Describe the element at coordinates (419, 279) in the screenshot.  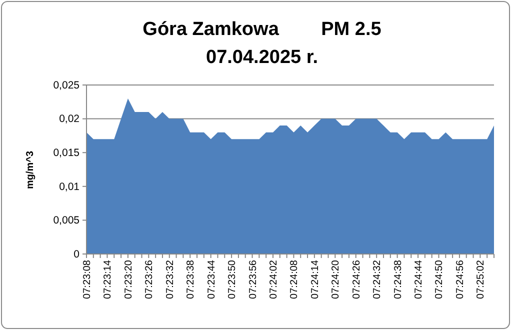
I see `x-tick-label: 07:24:44` at that location.